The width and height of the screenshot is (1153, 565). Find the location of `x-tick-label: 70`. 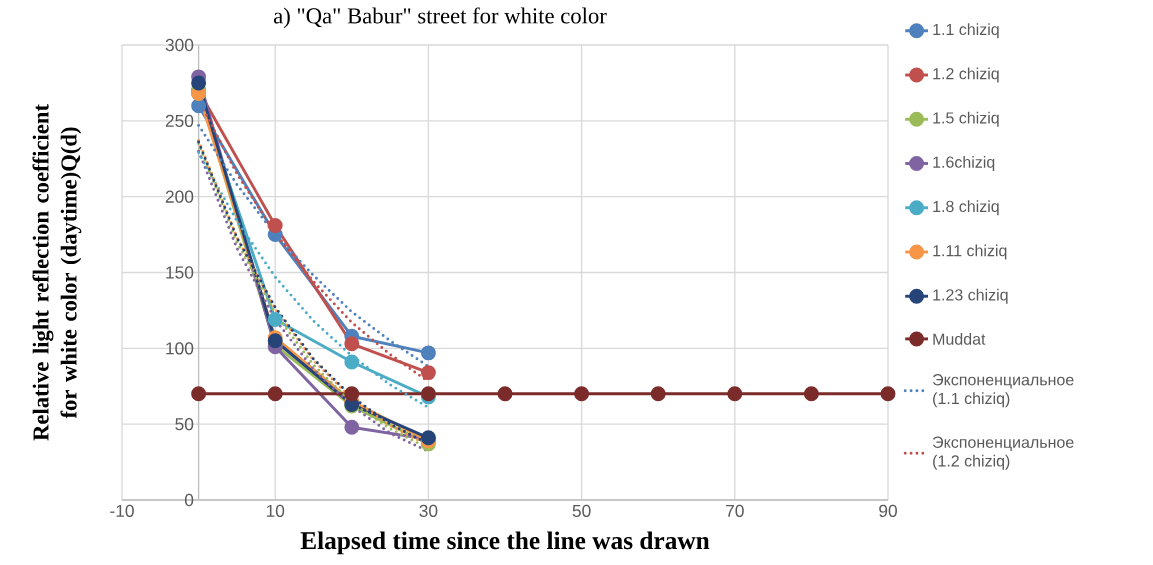

x-tick-label: 70 is located at coordinates (735, 510).